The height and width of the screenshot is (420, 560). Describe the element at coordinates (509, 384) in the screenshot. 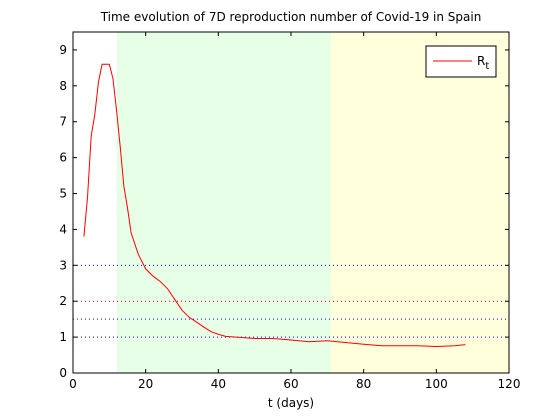

I see `x-tick-label: 120` at that location.